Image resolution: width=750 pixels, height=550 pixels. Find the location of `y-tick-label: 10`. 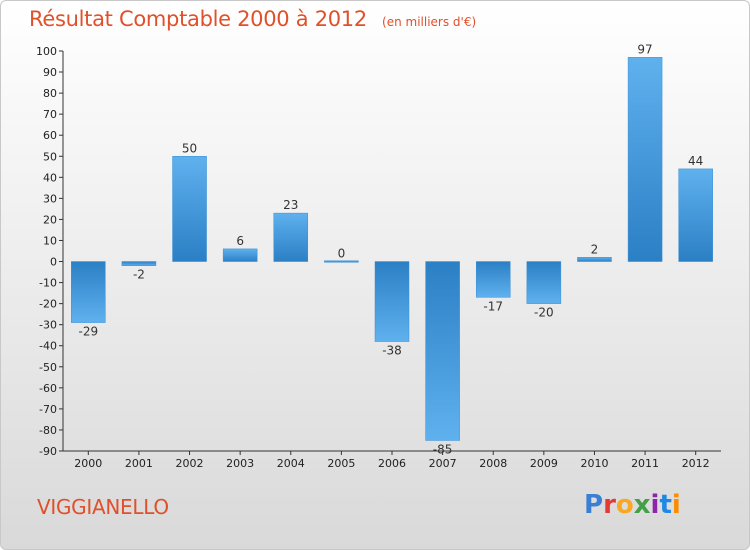

y-tick-label: 10 is located at coordinates (50, 240).